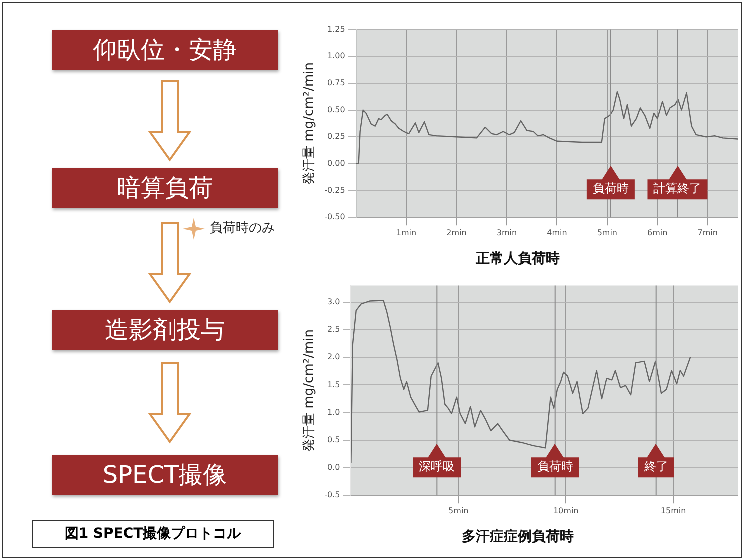  What do you see at coordinates (336, 83) in the screenshot?
I see `y-tick-label: 0.75` at bounding box center [336, 83].